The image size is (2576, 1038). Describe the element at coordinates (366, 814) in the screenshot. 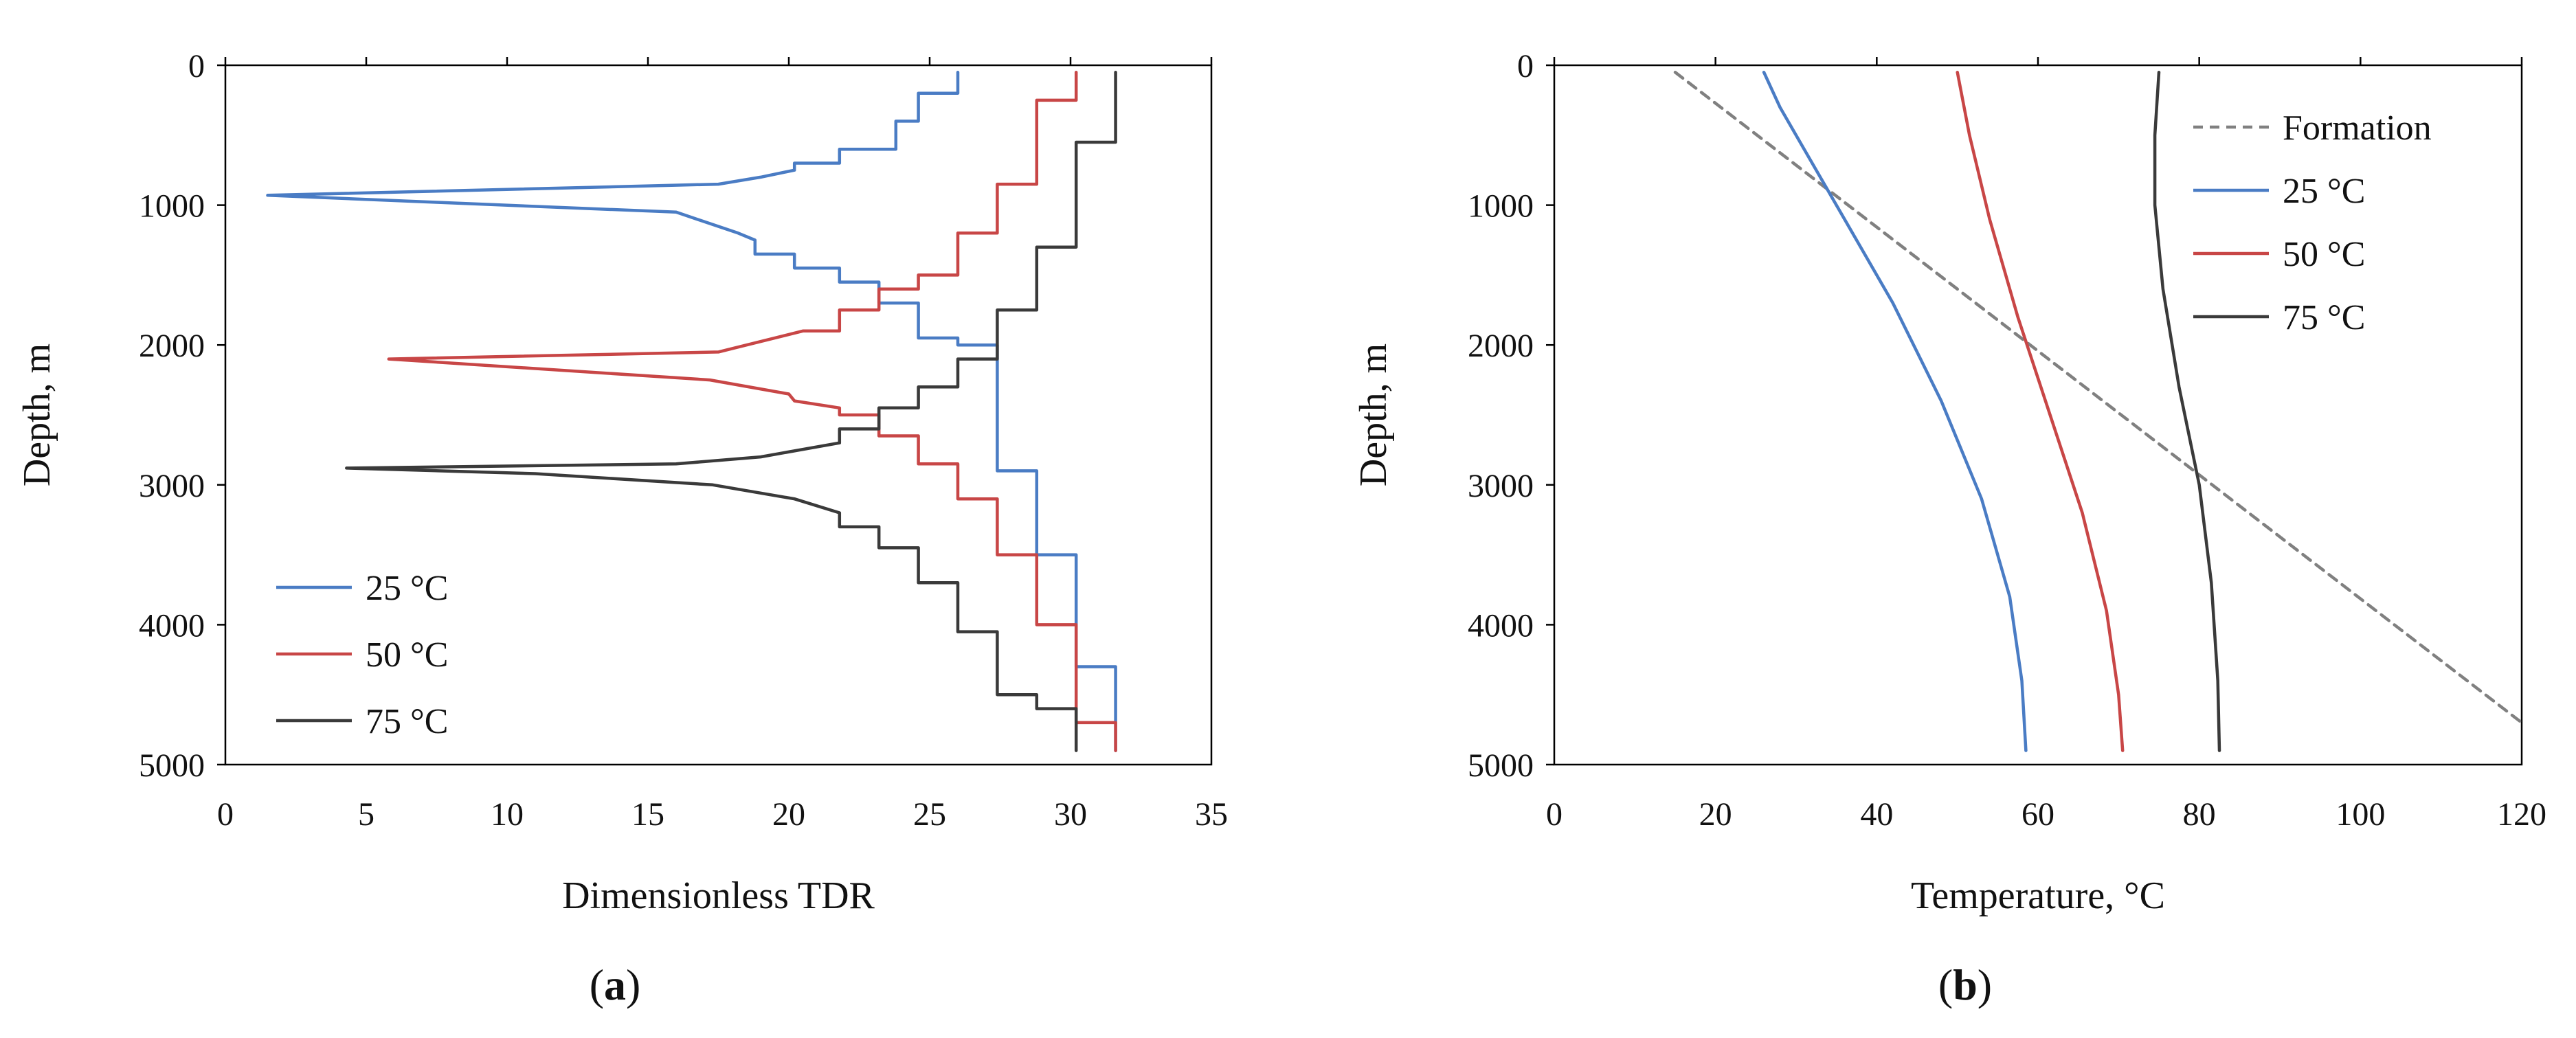

I see `x-tick-label: 5` at that location.